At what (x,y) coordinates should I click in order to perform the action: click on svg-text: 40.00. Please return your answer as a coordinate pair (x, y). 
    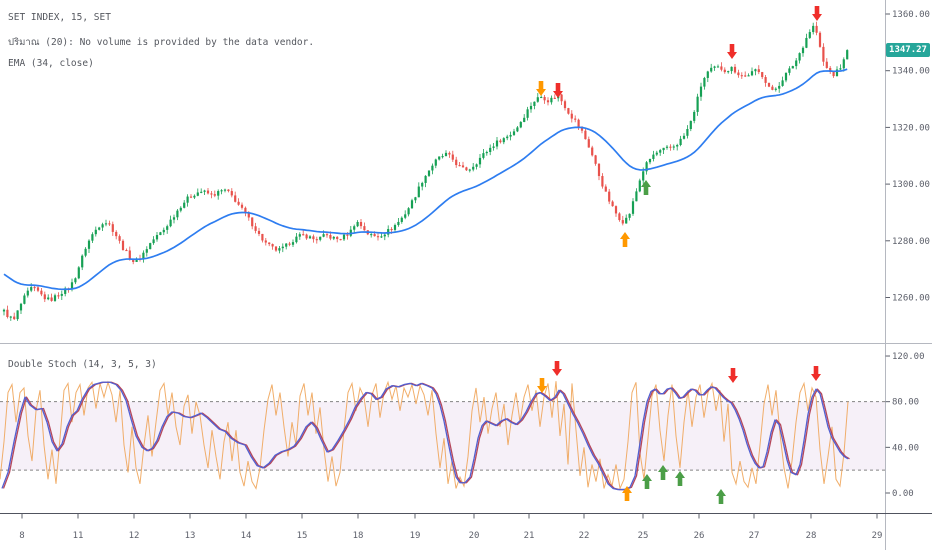
    Looking at the image, I should click on (905, 448).